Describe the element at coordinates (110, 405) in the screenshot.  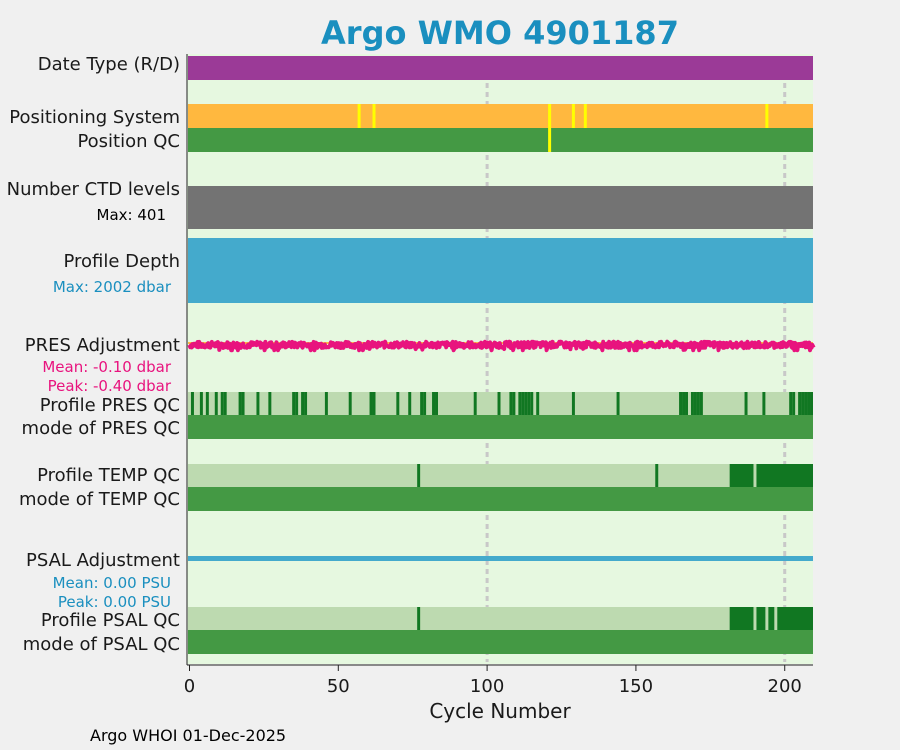
I see `label-profile-pres-qc: Profile PRES QC` at that location.